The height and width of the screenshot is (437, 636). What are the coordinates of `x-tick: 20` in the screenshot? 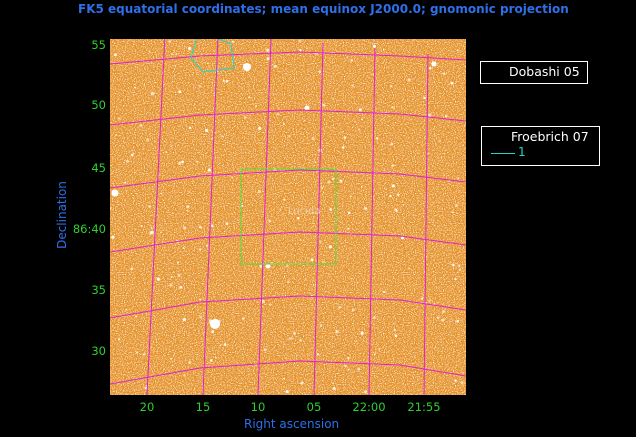 It's located at (147, 407).